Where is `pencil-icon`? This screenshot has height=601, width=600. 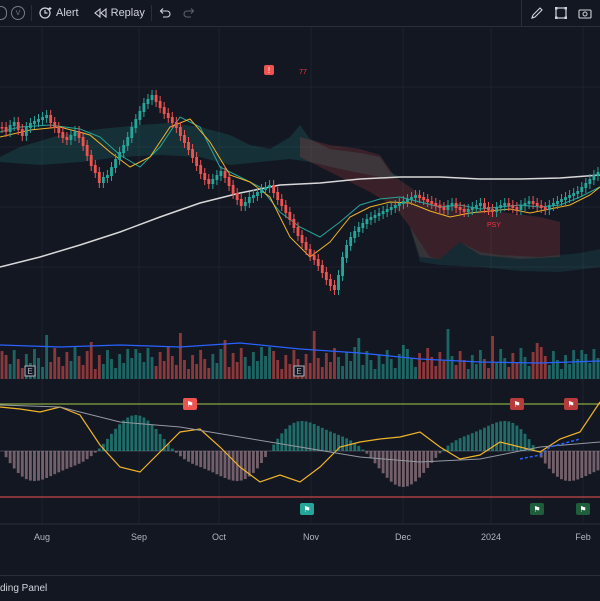 pencil-icon is located at coordinates (537, 13).